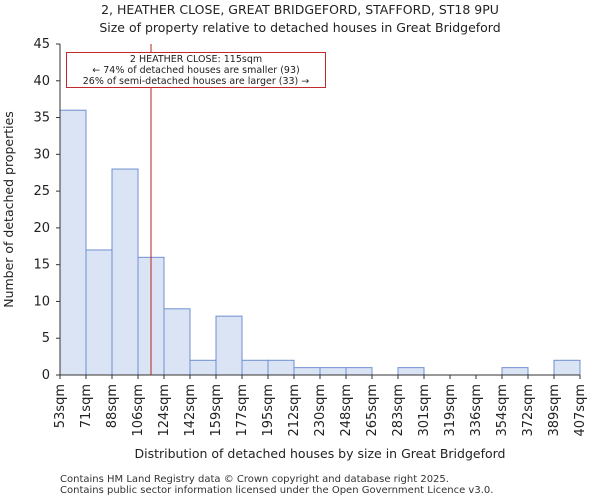 Image resolution: width=600 pixels, height=500 pixels. Describe the element at coordinates (46, 375) in the screenshot. I see `y-tick-label-0: 0` at that location.